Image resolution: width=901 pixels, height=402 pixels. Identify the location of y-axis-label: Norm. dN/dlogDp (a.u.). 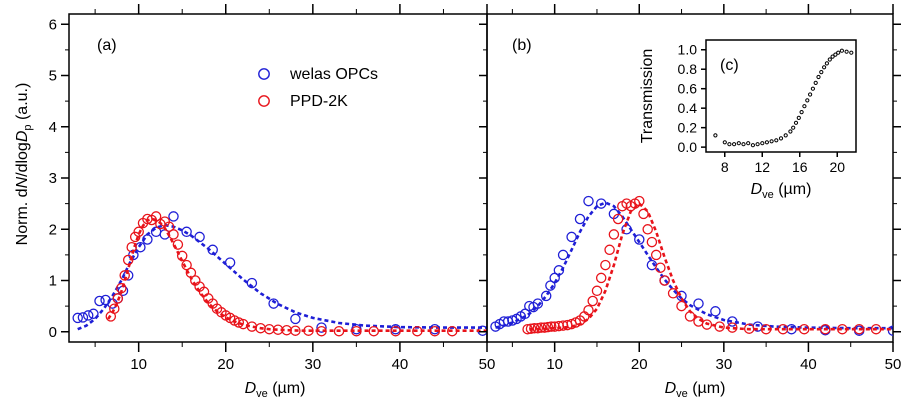
(24, 164).